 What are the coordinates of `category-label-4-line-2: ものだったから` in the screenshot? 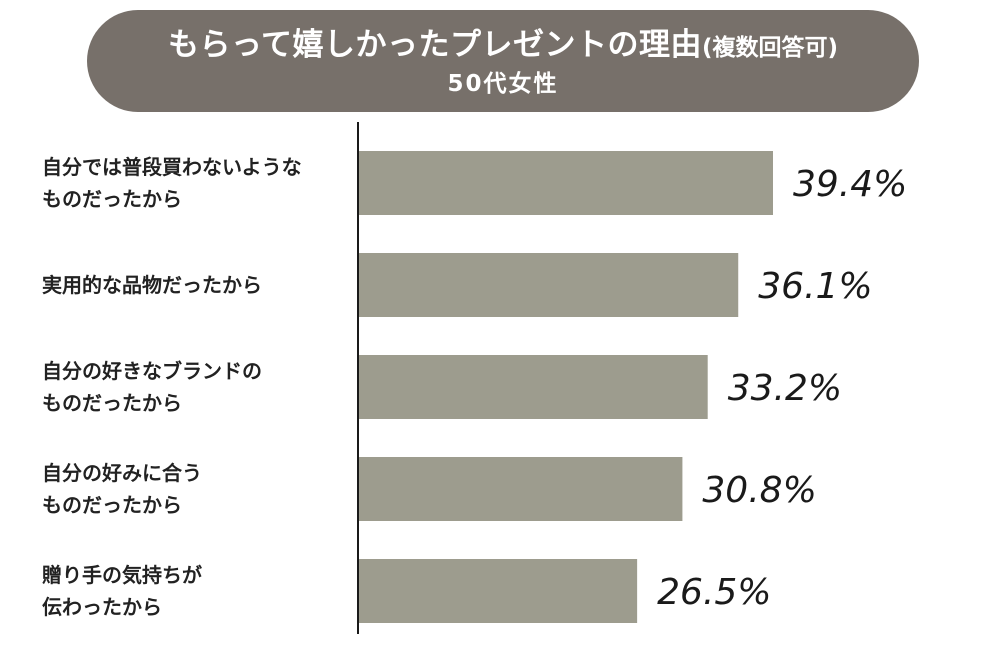 It's located at (112, 505).